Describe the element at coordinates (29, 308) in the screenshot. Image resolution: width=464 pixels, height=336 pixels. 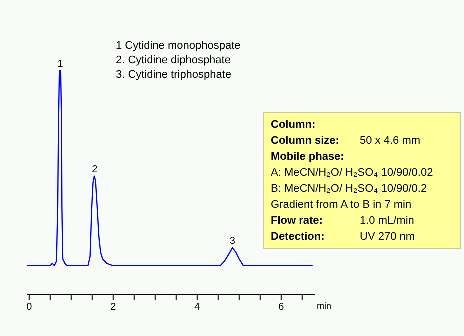
I see `x-tick-label: 0` at that location.